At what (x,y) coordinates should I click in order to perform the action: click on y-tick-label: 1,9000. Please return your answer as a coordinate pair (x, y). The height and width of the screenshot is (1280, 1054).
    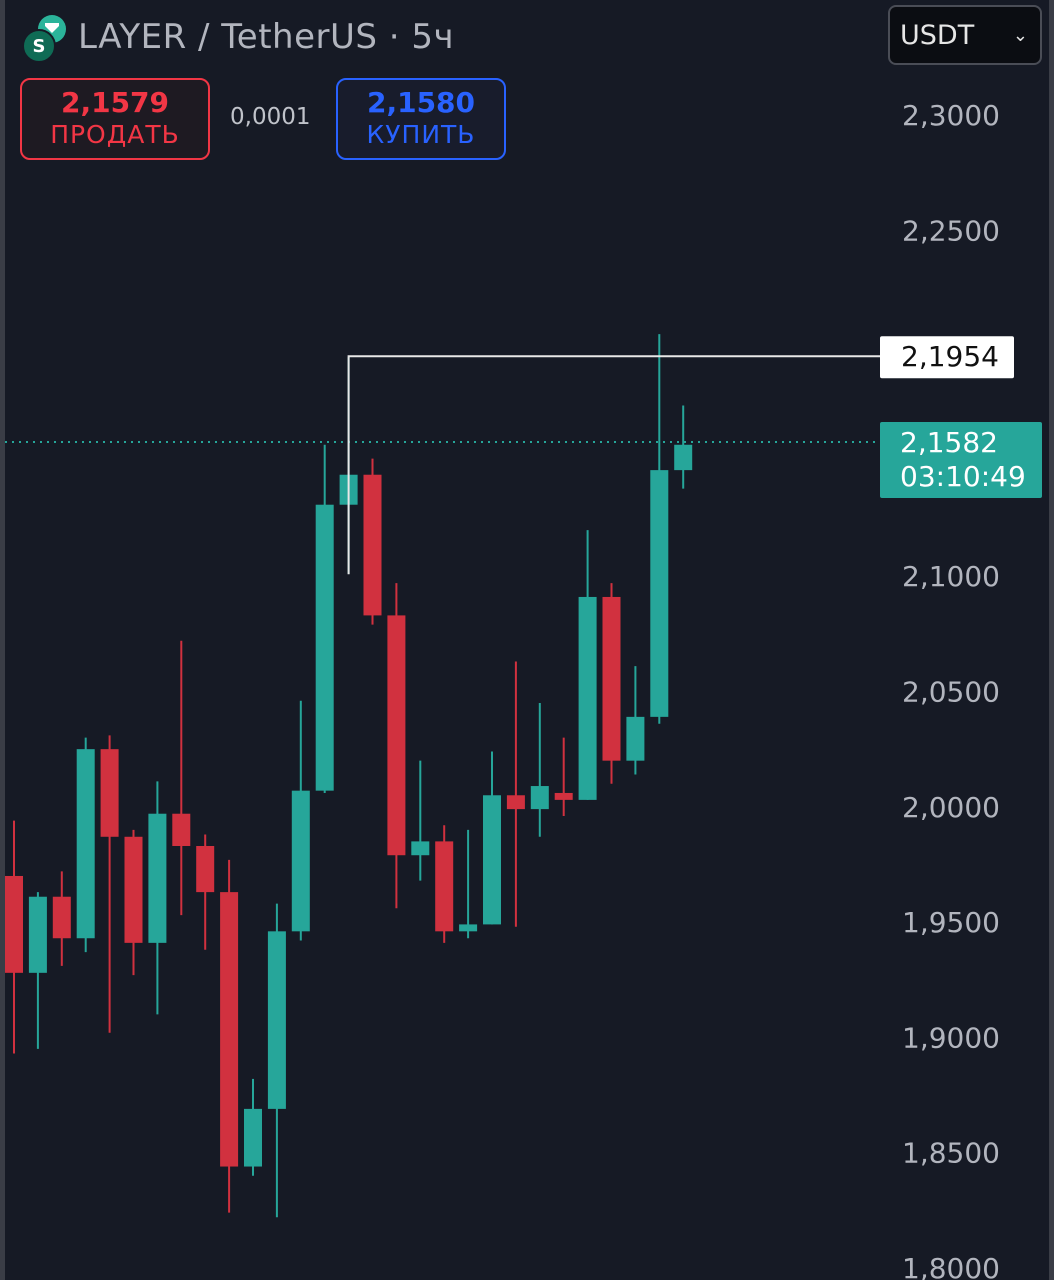
    Looking at the image, I should click on (951, 1037).